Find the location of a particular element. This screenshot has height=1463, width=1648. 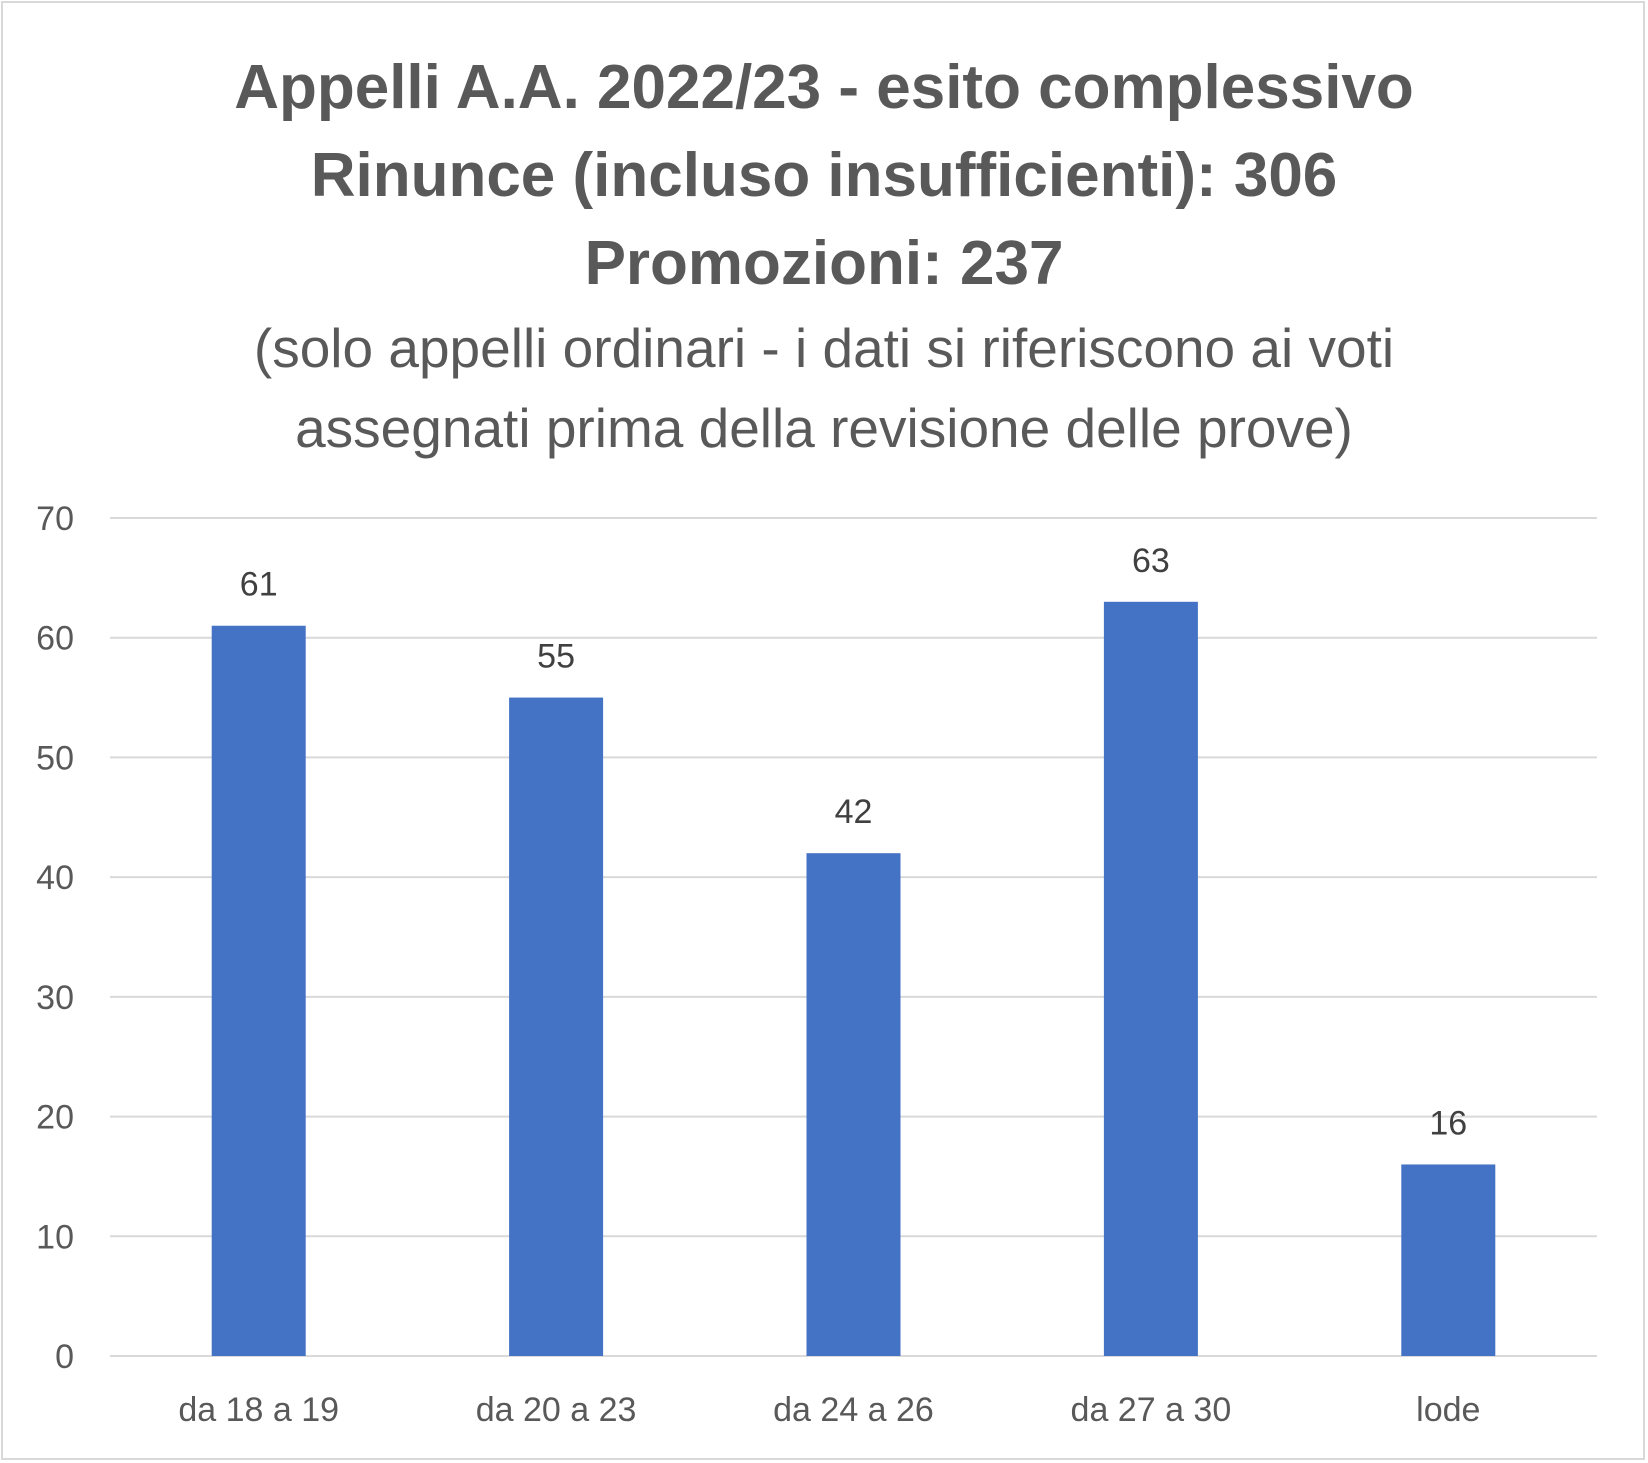

y-tick-label: 10 is located at coordinates (55, 1237).